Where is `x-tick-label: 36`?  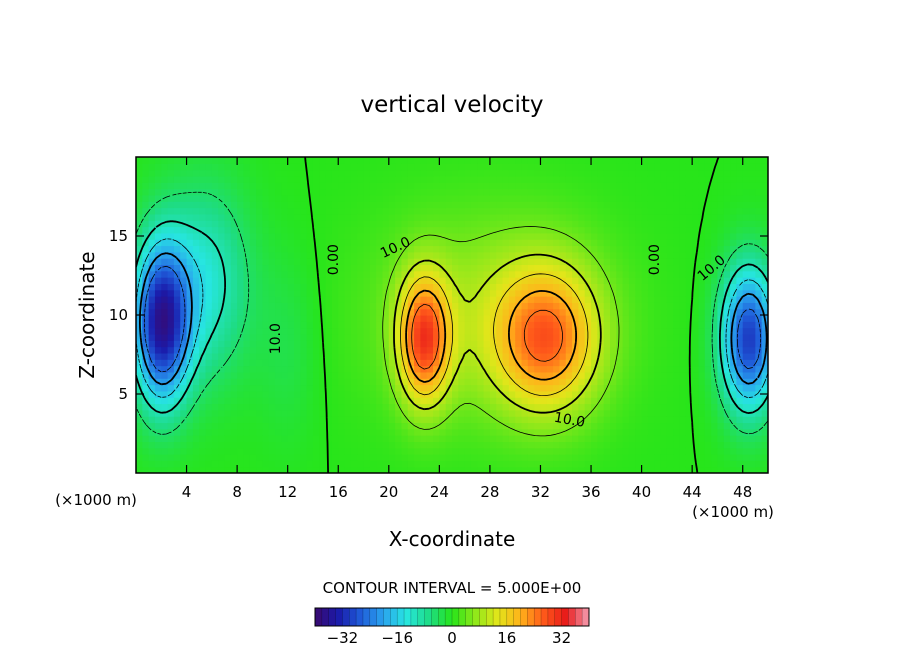 x-tick-label: 36 is located at coordinates (590, 492).